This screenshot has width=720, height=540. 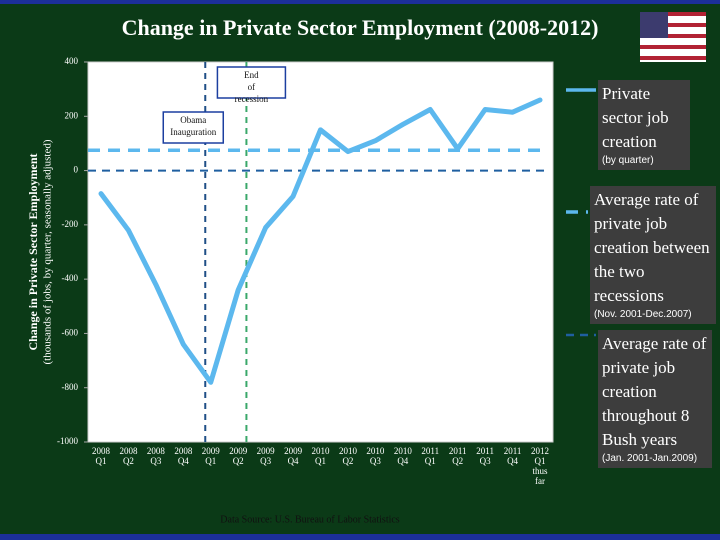 I want to click on x-tick-label: 2011 Q3, so click(x=485, y=456).